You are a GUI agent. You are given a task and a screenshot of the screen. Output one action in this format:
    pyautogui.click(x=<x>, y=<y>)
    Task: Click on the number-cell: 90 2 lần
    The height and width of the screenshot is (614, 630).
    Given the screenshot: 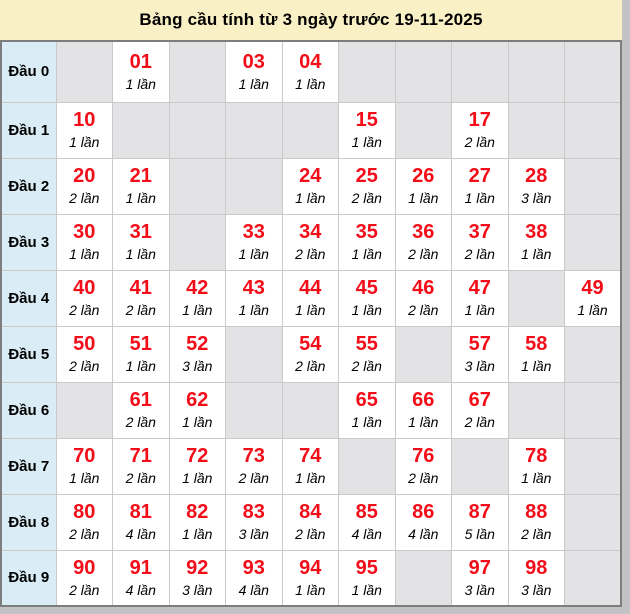 What is the action you would take?
    pyautogui.click(x=84, y=578)
    